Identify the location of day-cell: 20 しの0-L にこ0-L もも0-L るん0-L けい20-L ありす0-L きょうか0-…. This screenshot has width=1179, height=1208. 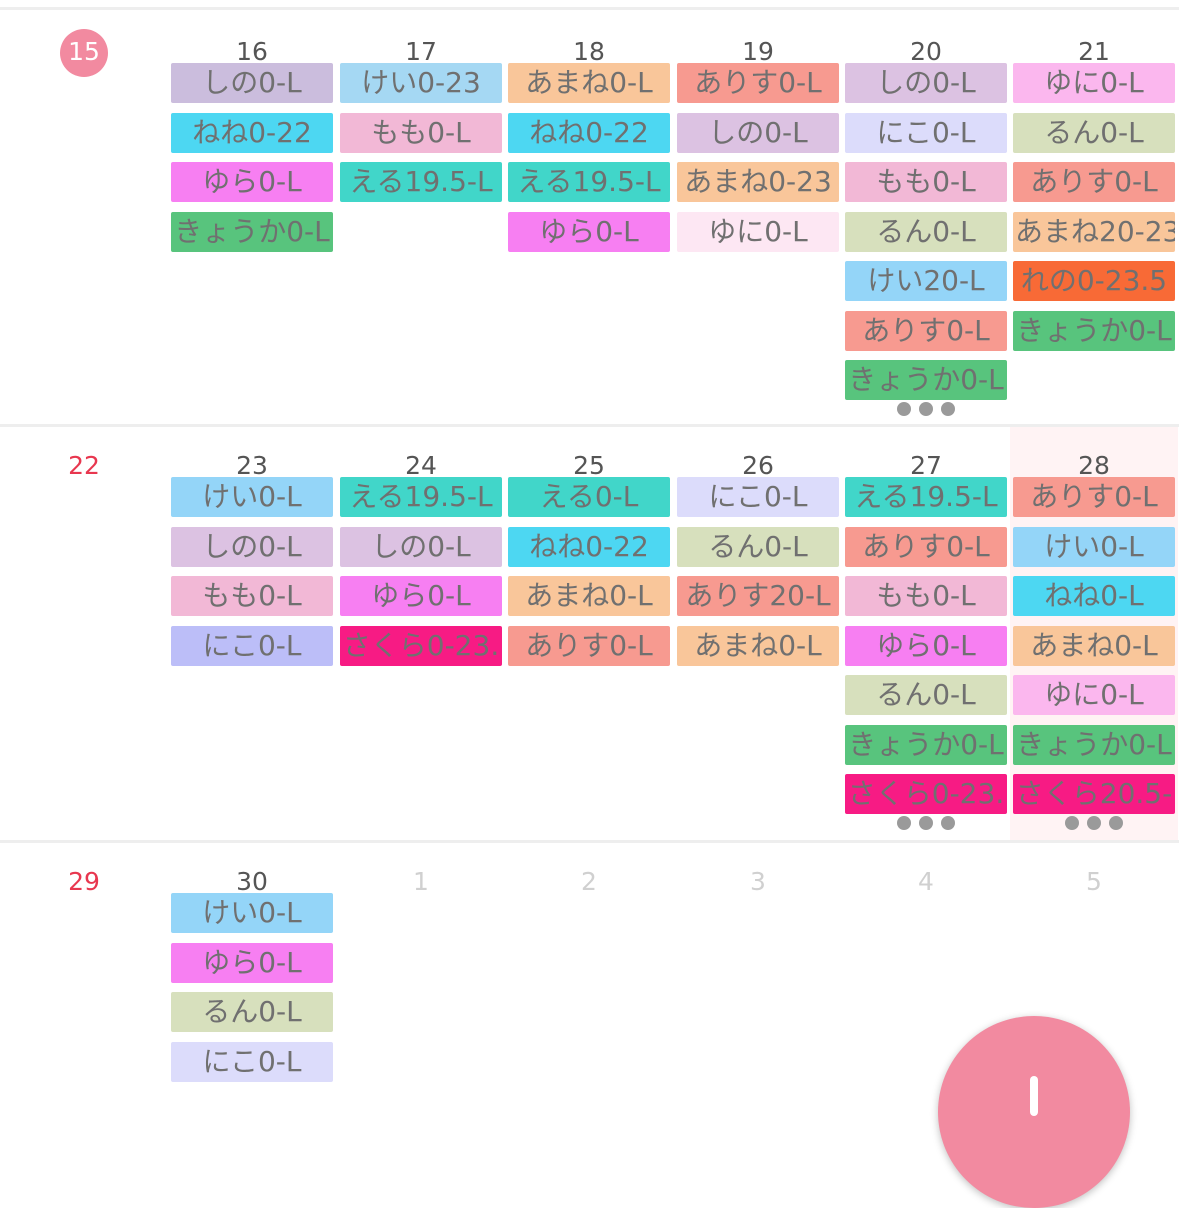
(926, 218).